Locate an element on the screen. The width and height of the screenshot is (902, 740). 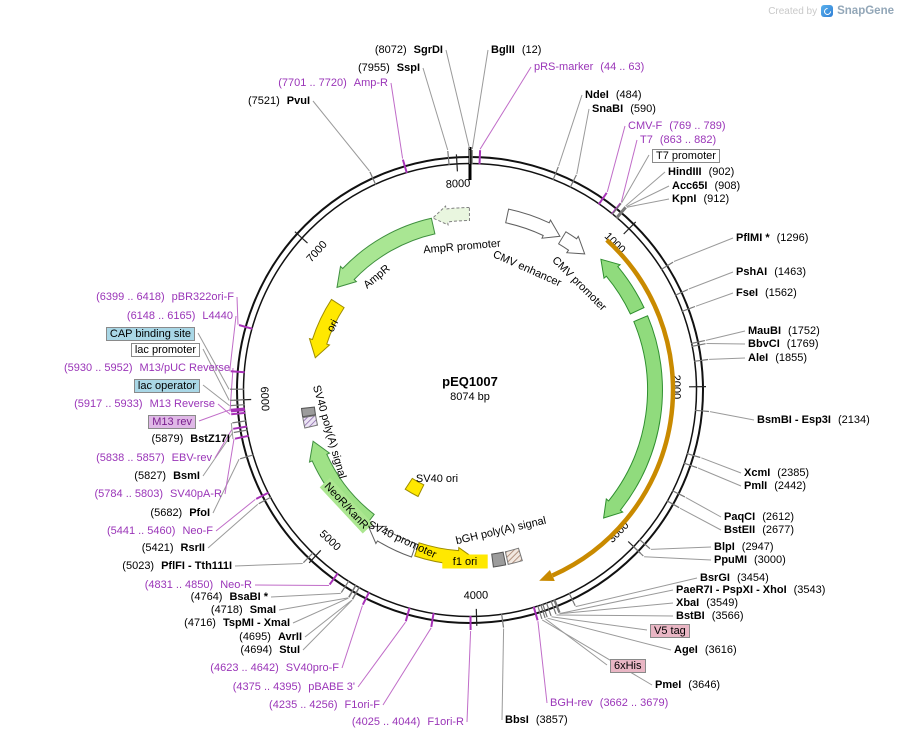
leader-pmli is located at coordinates (719, 477).